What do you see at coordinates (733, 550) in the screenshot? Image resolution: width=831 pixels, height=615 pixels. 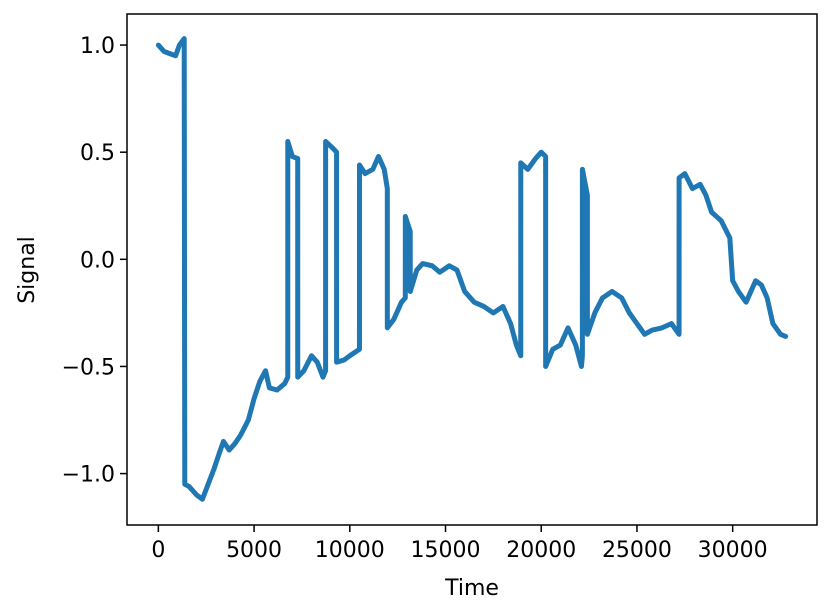 I see `x-tick-label: 30000` at bounding box center [733, 550].